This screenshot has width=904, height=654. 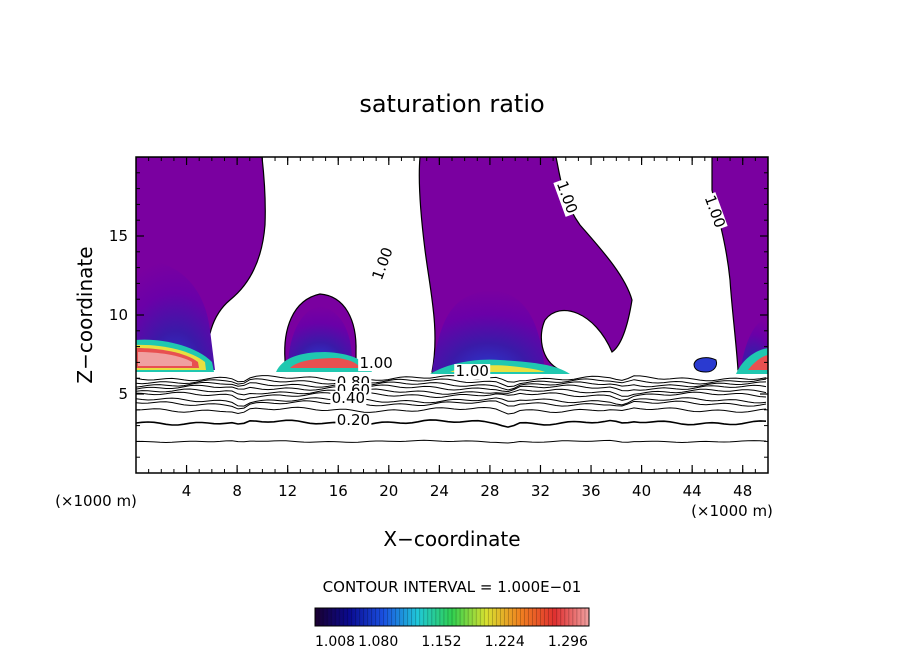 I want to click on cloud-base-band-right-red, so click(x=758, y=362).